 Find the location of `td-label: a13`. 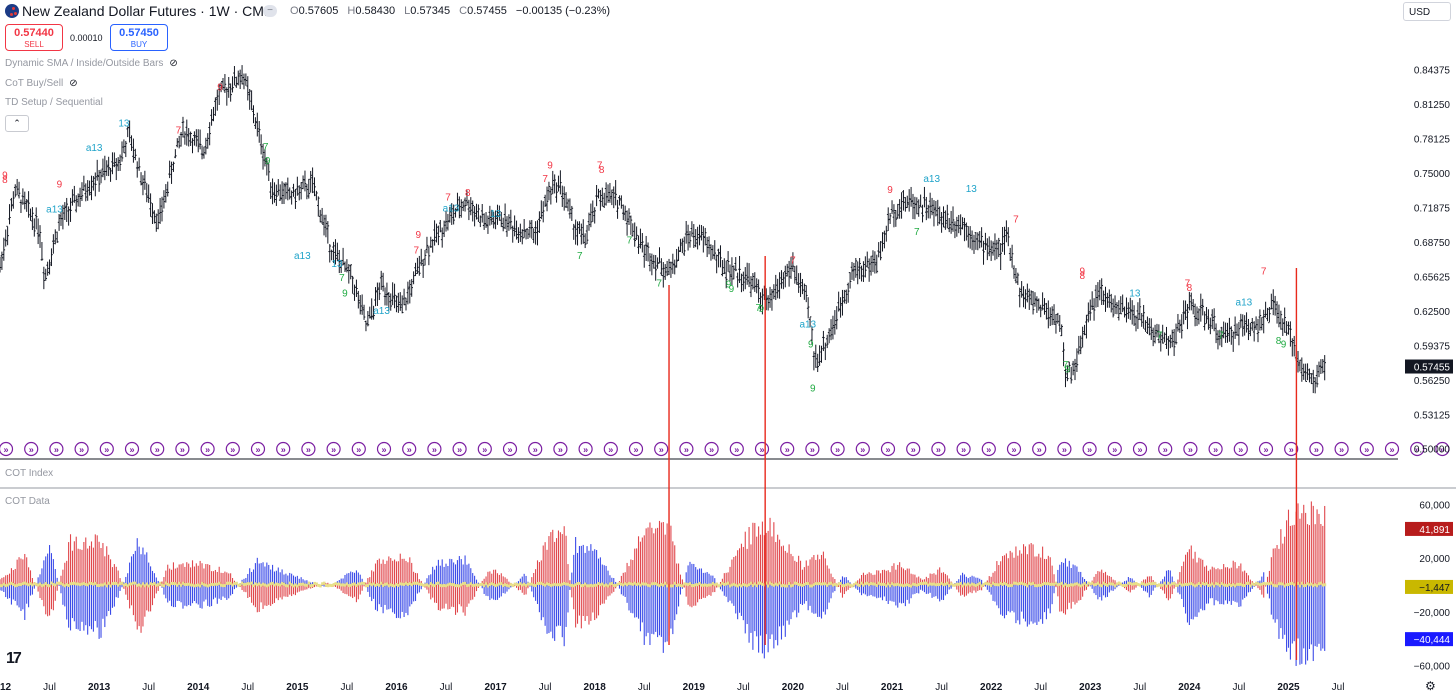

td-label: a13 is located at coordinates (931, 179).